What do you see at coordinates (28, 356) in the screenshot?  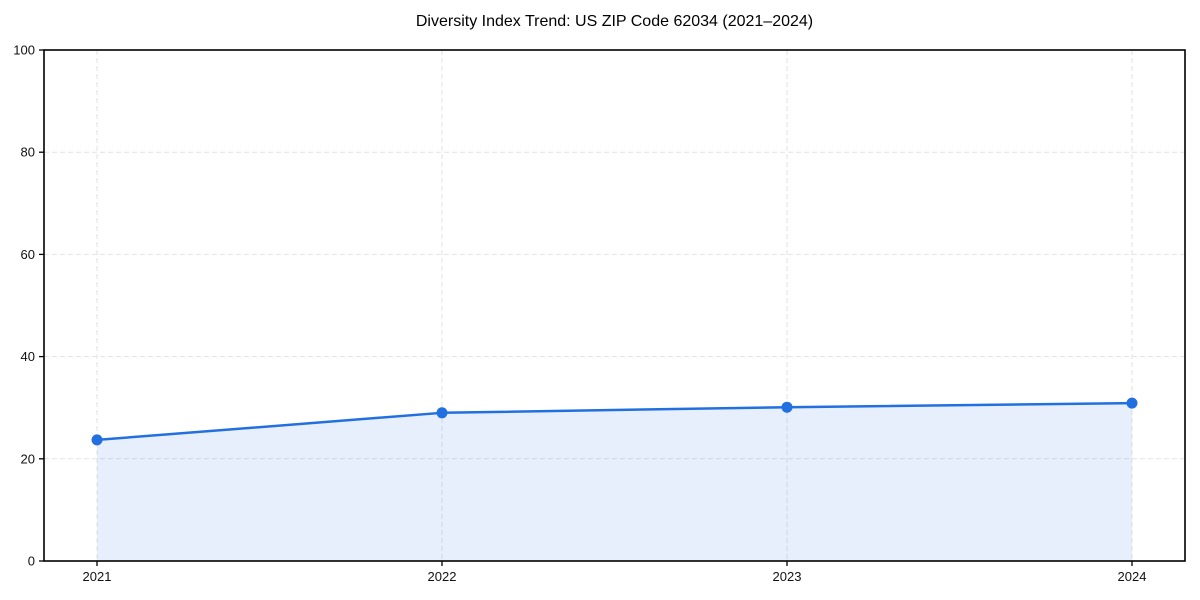 I see `y-tick-label: 40` at bounding box center [28, 356].